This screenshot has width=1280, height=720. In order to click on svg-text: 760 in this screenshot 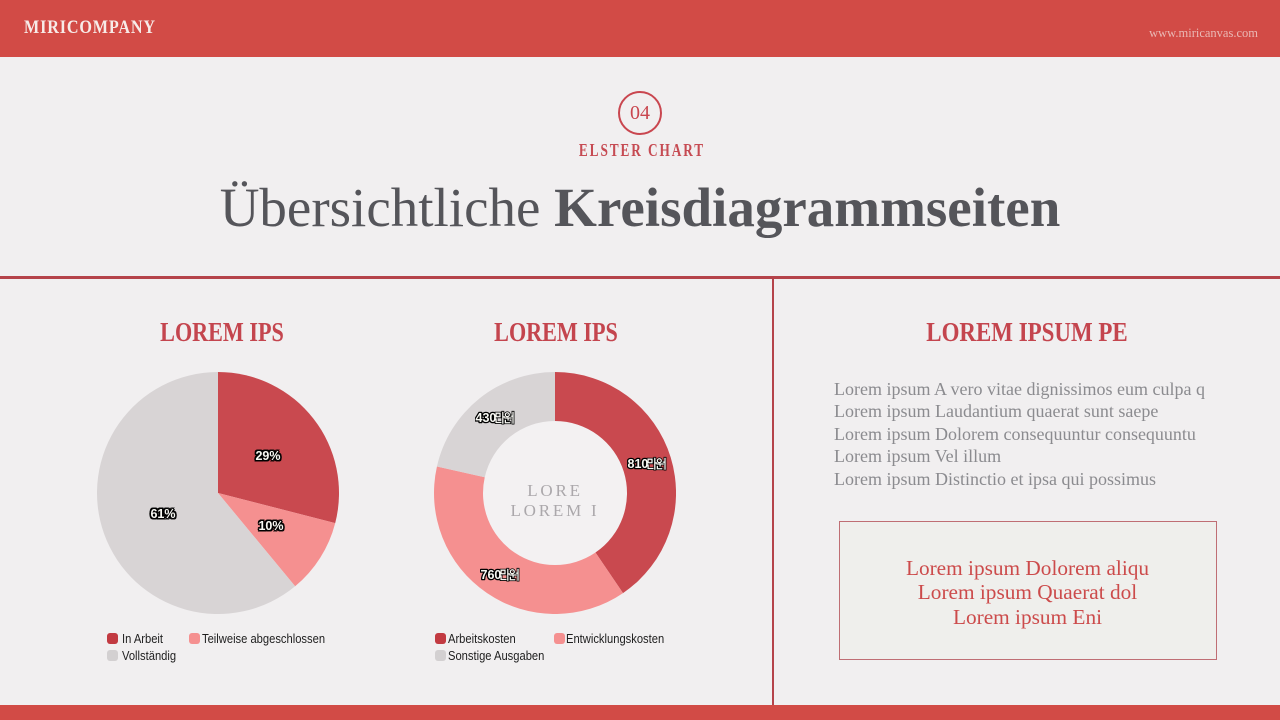, I will do `click(491, 575)`.